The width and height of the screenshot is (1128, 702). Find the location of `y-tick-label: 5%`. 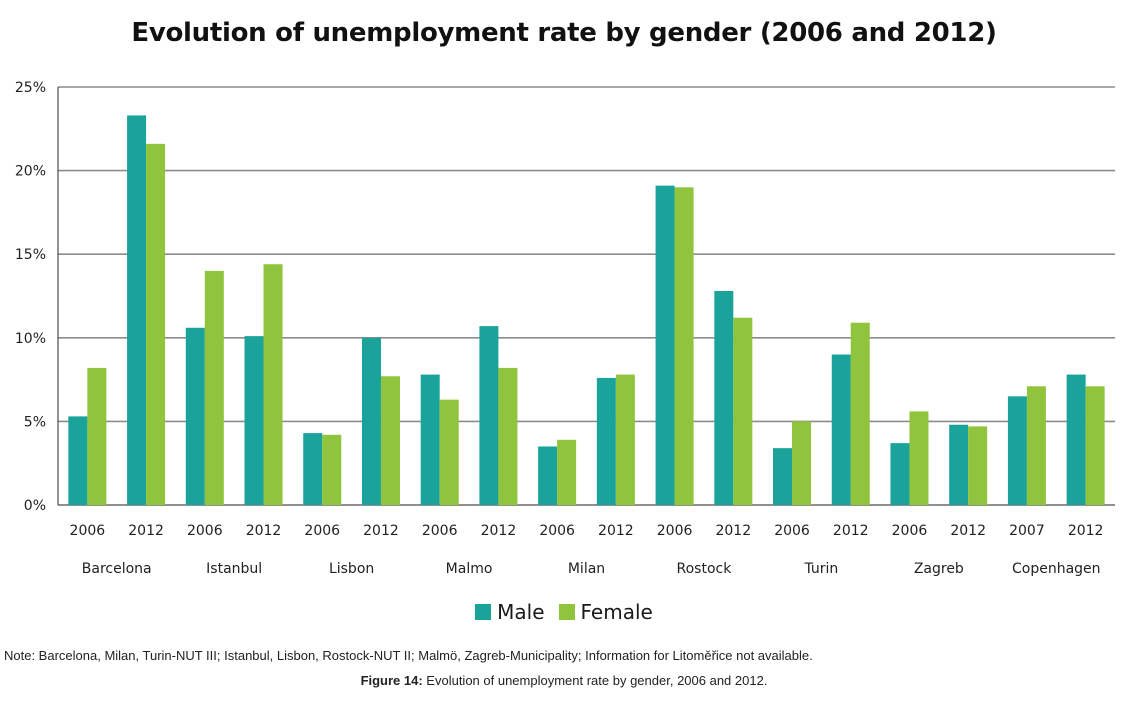

y-tick-label: 5% is located at coordinates (35, 422).